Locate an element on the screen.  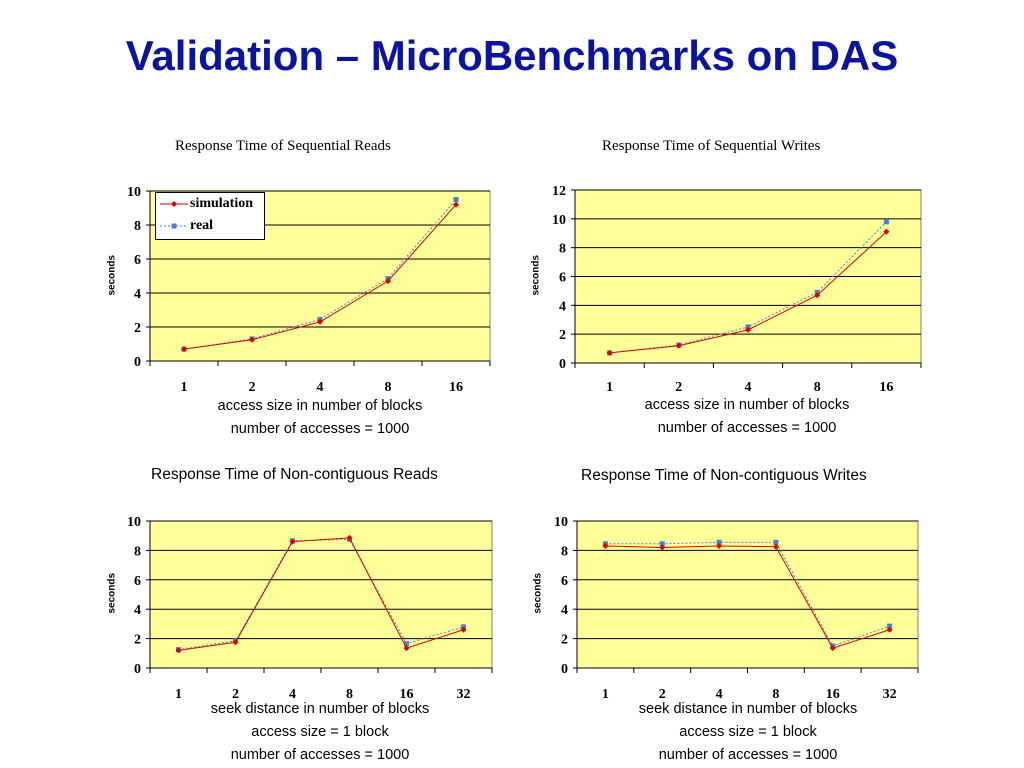
x-tick-label: 32 is located at coordinates (890, 694).